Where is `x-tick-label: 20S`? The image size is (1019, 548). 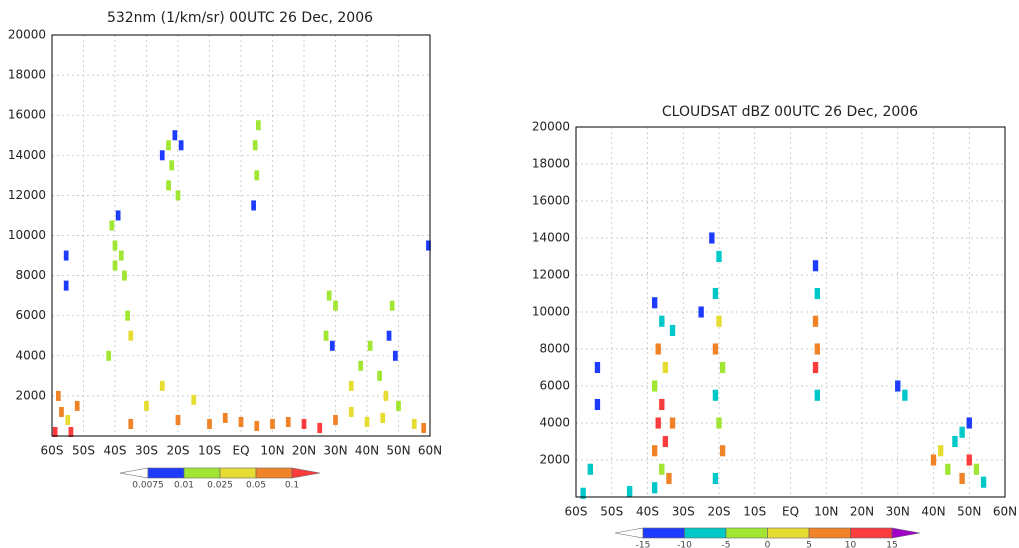
x-tick-label: 20S is located at coordinates (719, 512).